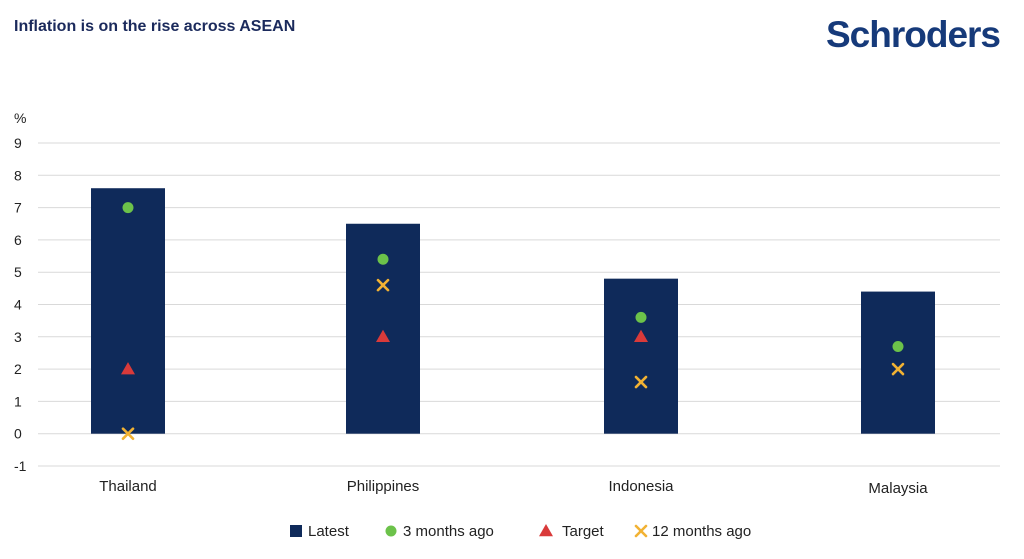 The width and height of the screenshot is (1024, 559). I want to click on legend-label: Latest, so click(329, 531).